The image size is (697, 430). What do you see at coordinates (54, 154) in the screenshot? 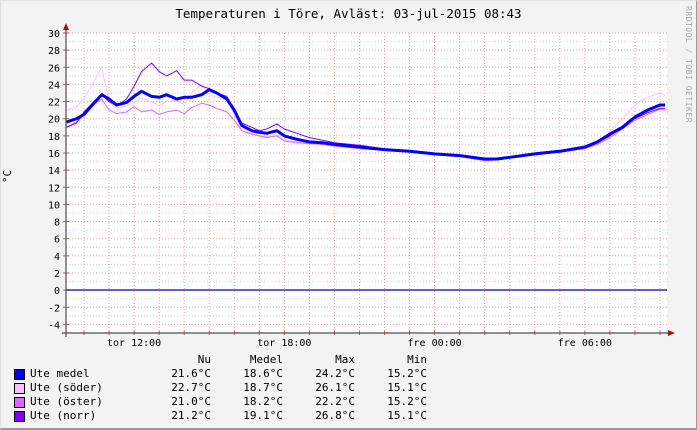
I see `y-tick-label: 16` at bounding box center [54, 154].